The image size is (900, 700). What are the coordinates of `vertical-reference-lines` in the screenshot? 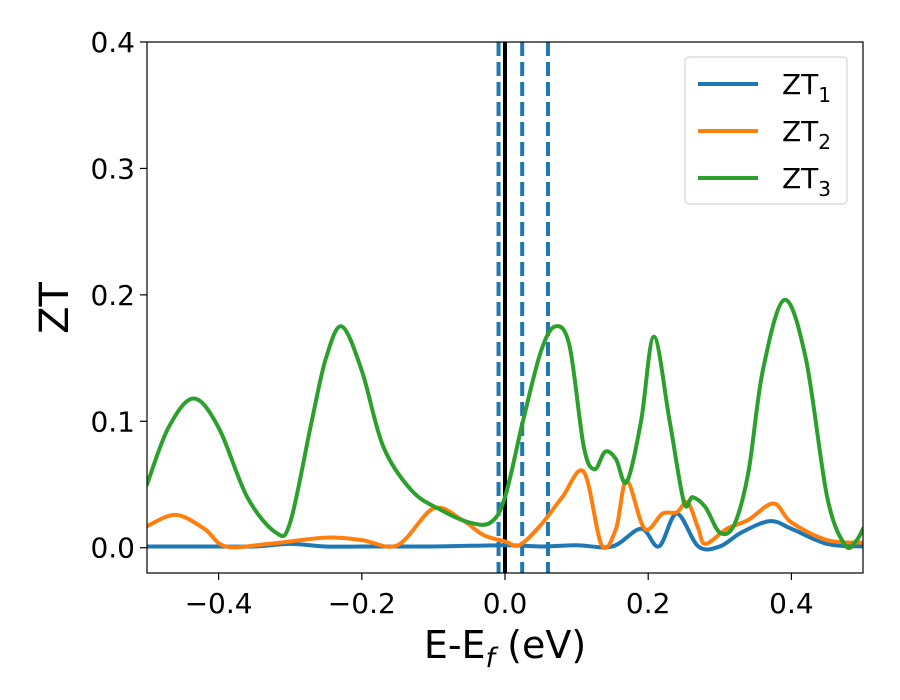 It's located at (523, 307).